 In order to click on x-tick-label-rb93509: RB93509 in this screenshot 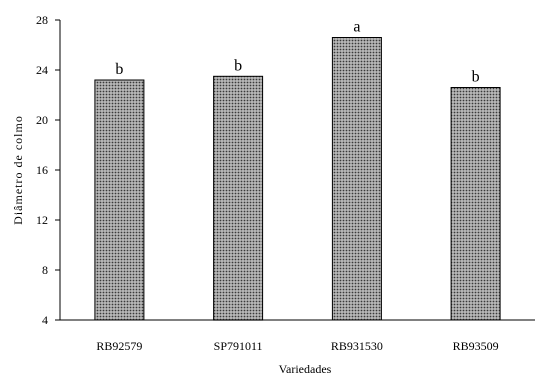, I will do `click(476, 346)`.